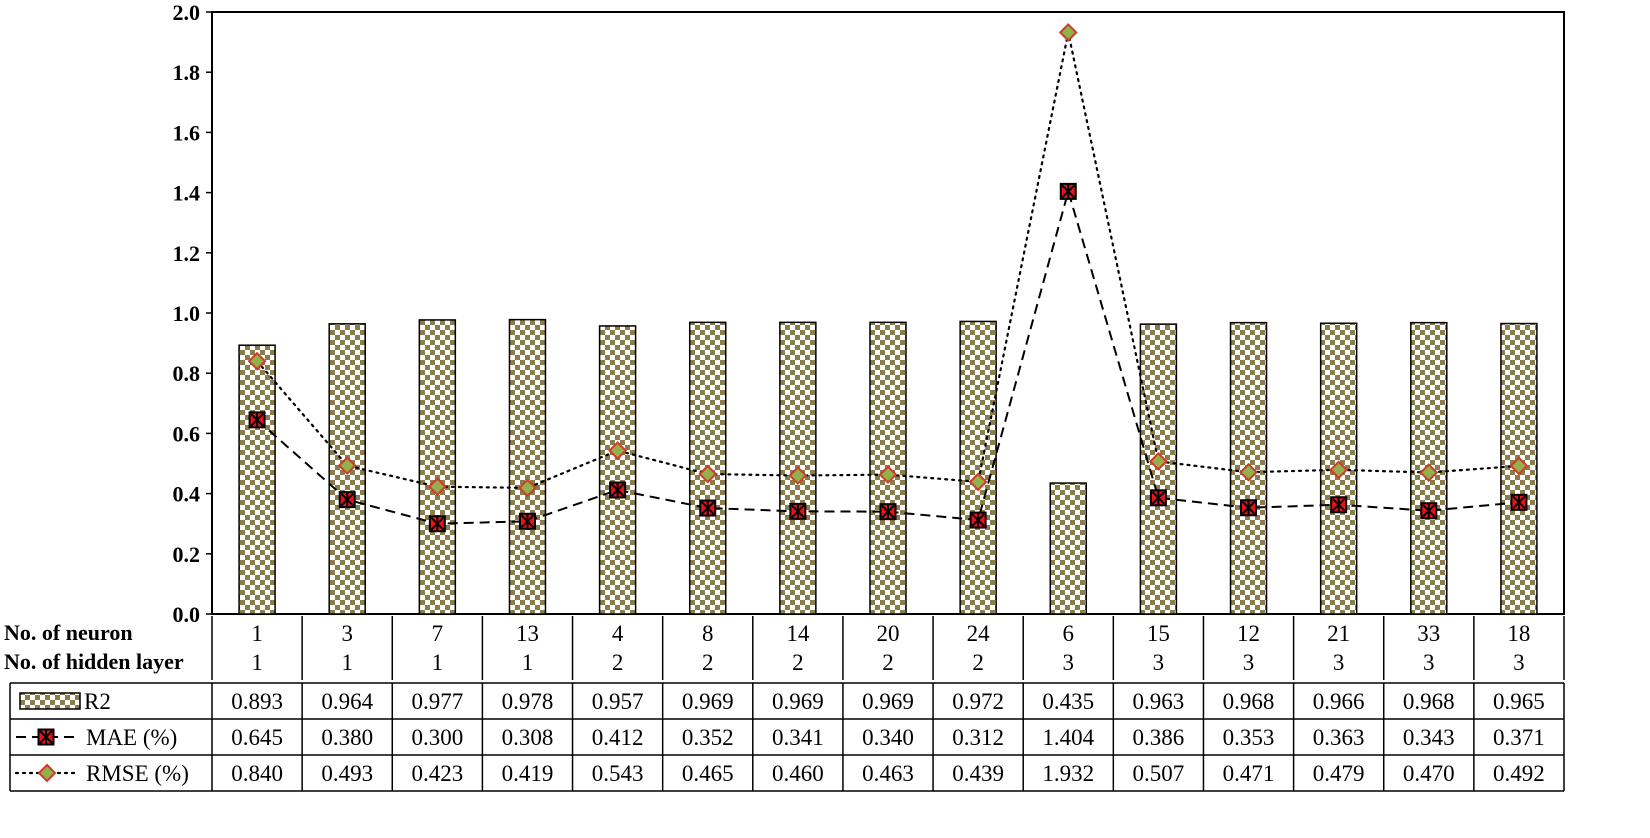 Image resolution: width=1650 pixels, height=838 pixels. Describe the element at coordinates (618, 701) in the screenshot. I see `table-value-r2: 0.957` at that location.